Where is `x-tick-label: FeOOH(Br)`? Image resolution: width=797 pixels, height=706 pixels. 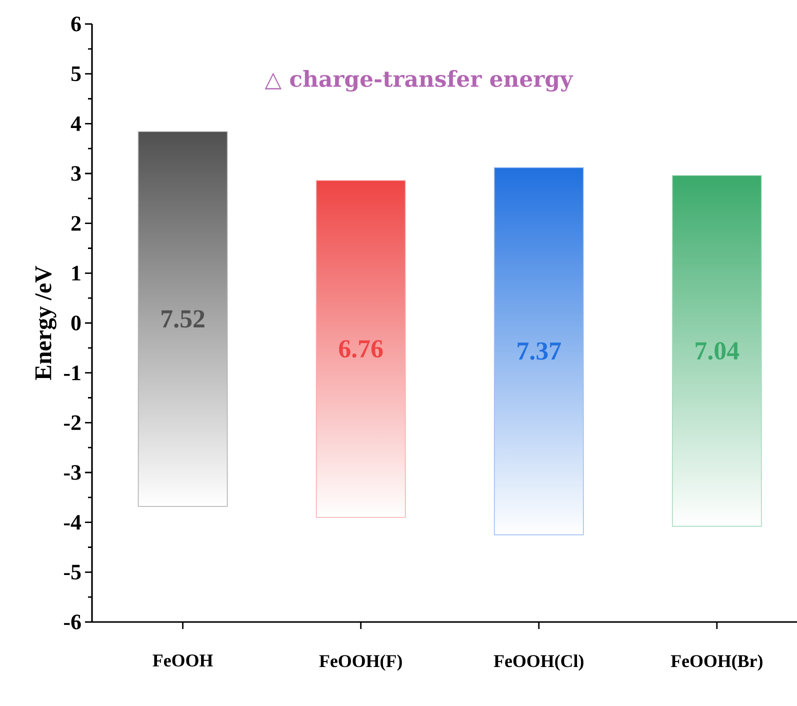
x-tick-label: FeOOH(Br) is located at coordinates (716, 662).